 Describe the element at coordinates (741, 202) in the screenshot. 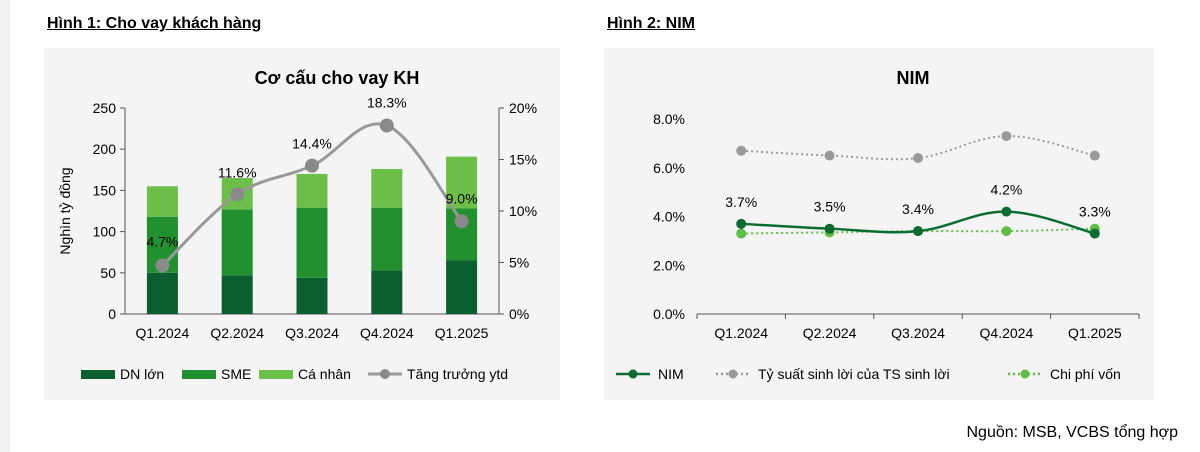

I see `nim-data-label: 3.7%` at that location.